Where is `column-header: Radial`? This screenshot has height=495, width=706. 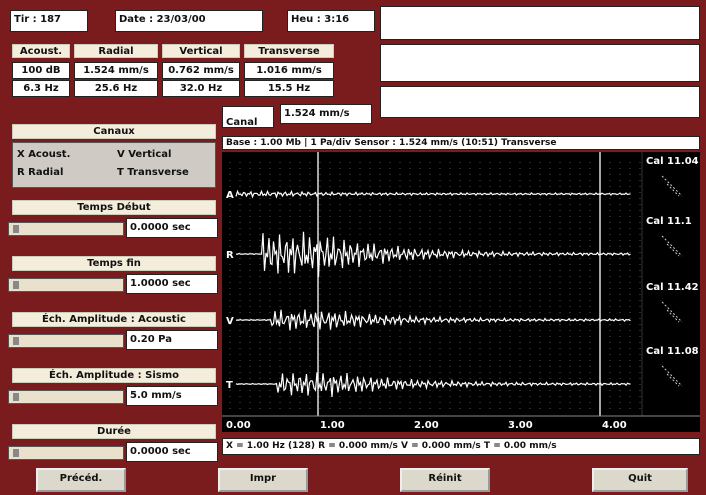
column-header: Radial is located at coordinates (116, 51).